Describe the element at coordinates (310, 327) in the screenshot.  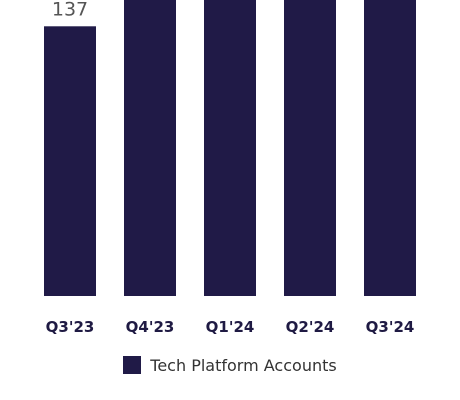
I see `x-tick-label-3: Q2'24` at that location.